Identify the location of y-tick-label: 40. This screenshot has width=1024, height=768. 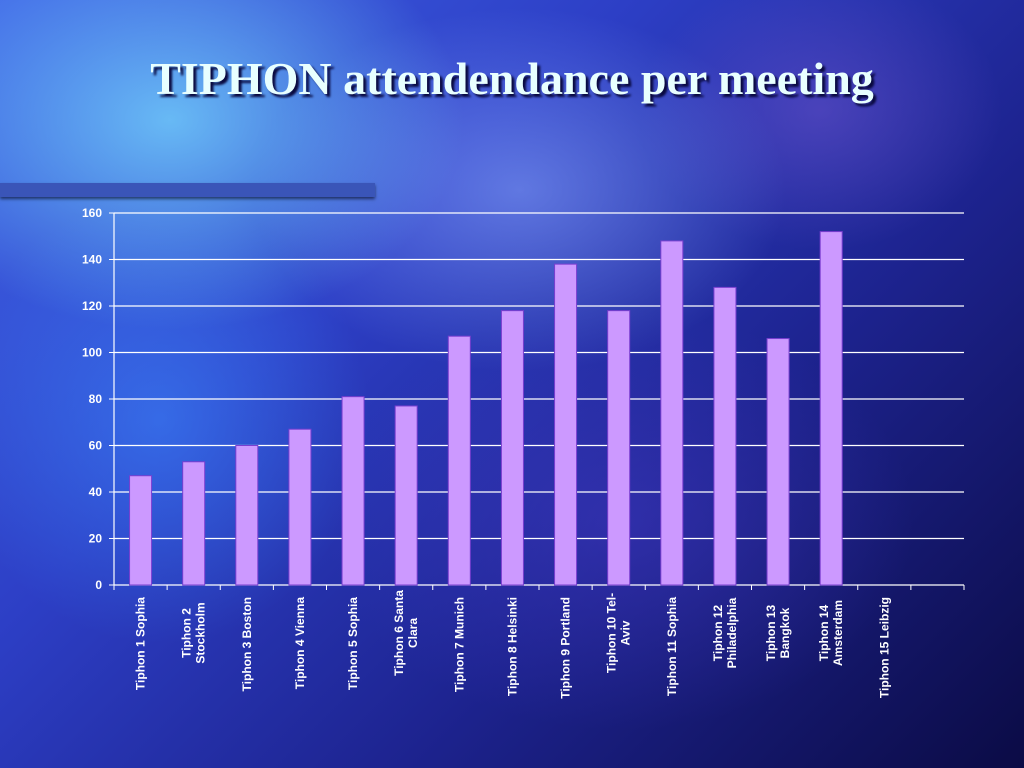
(96, 492).